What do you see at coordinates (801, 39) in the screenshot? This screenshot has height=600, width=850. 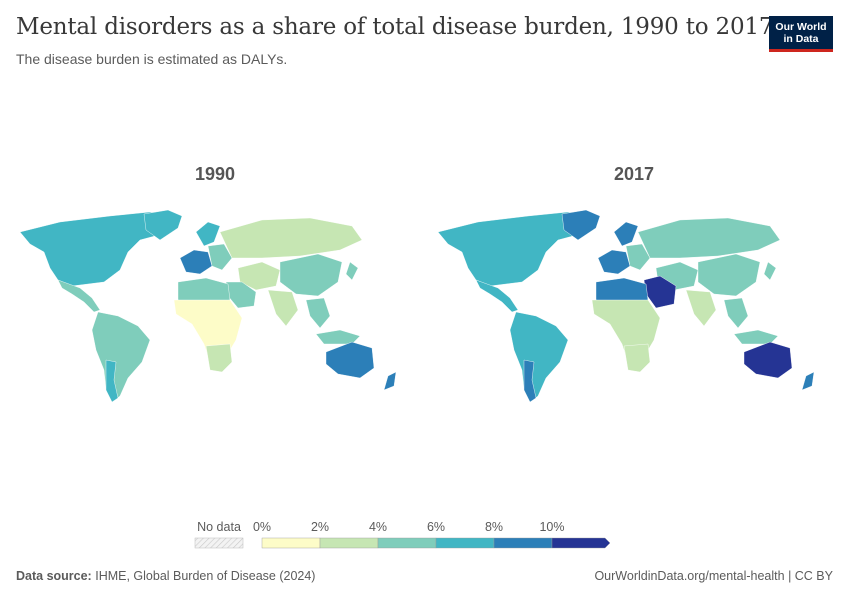 I see `logo-line-2: in Data` at bounding box center [801, 39].